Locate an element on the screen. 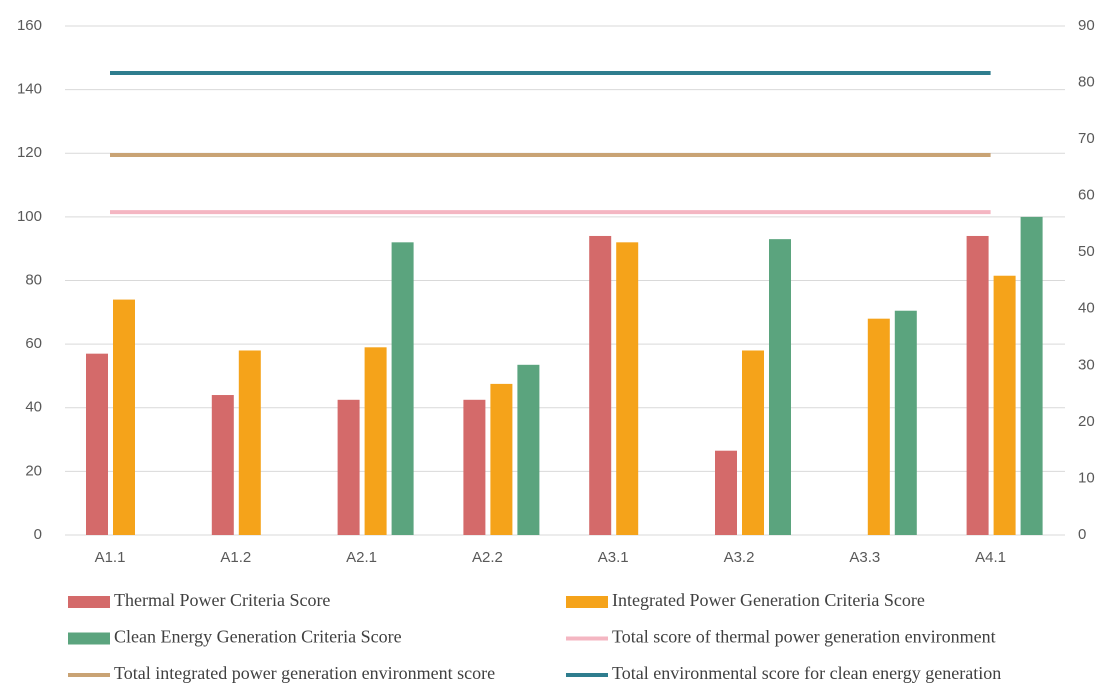 The image size is (1111, 686). x-tick-label: A3.1 is located at coordinates (613, 557).